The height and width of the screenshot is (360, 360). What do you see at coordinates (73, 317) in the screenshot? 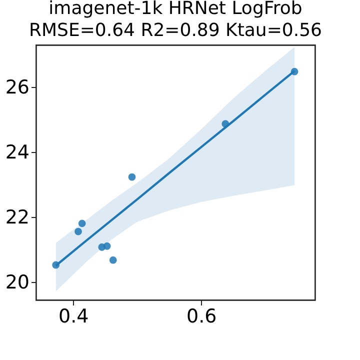
I see `x-tick-label: 0.4` at bounding box center [73, 317].